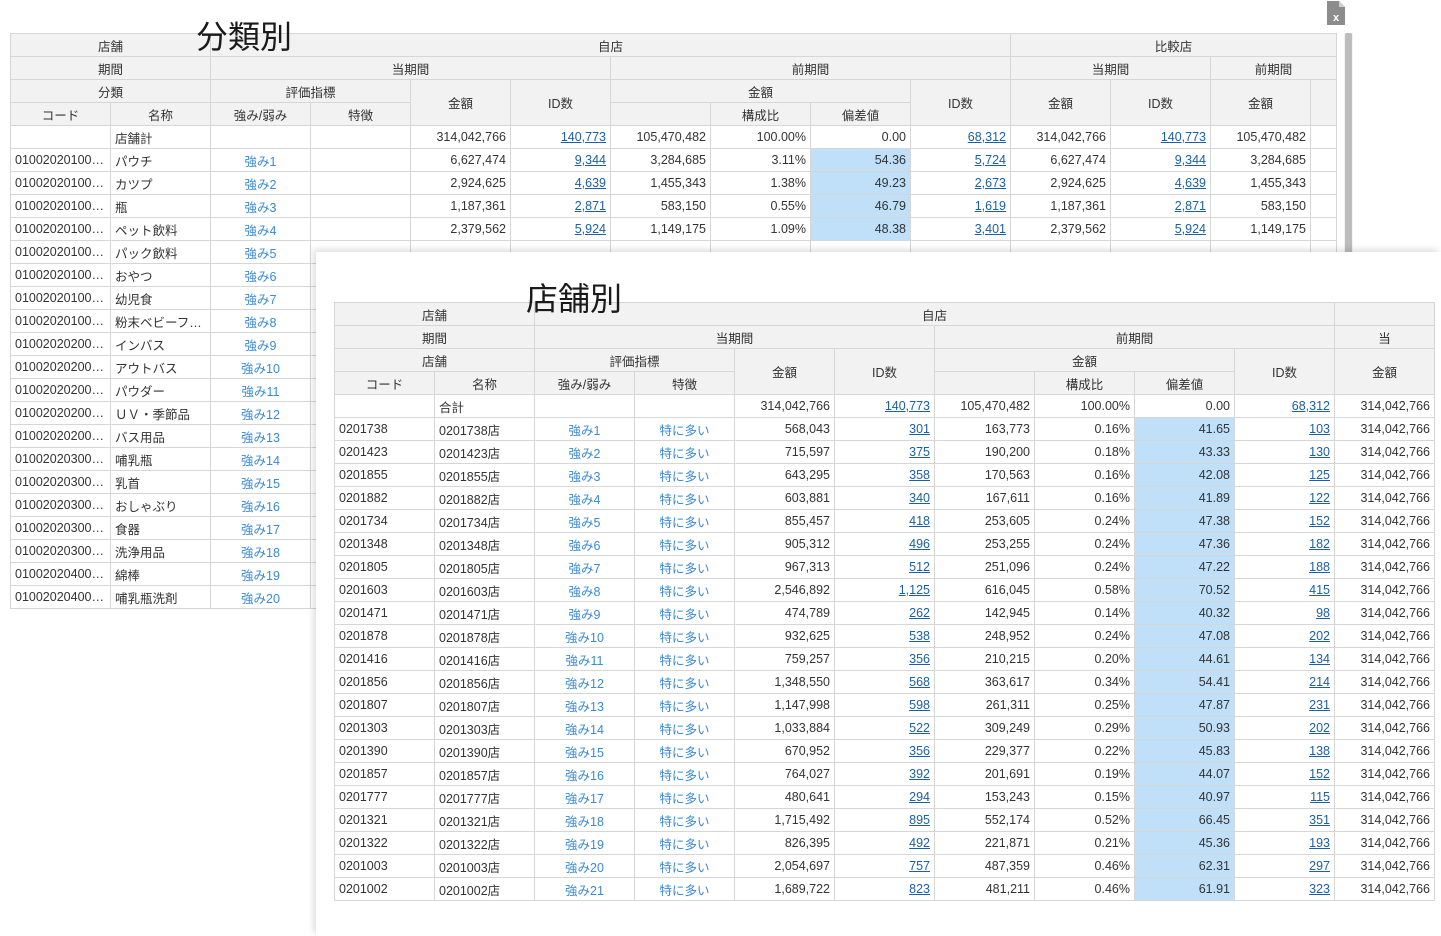 Image resolution: width=1441 pixels, height=936 pixels. I want to click on strength-weakness-link: 強み18, so click(584, 820).